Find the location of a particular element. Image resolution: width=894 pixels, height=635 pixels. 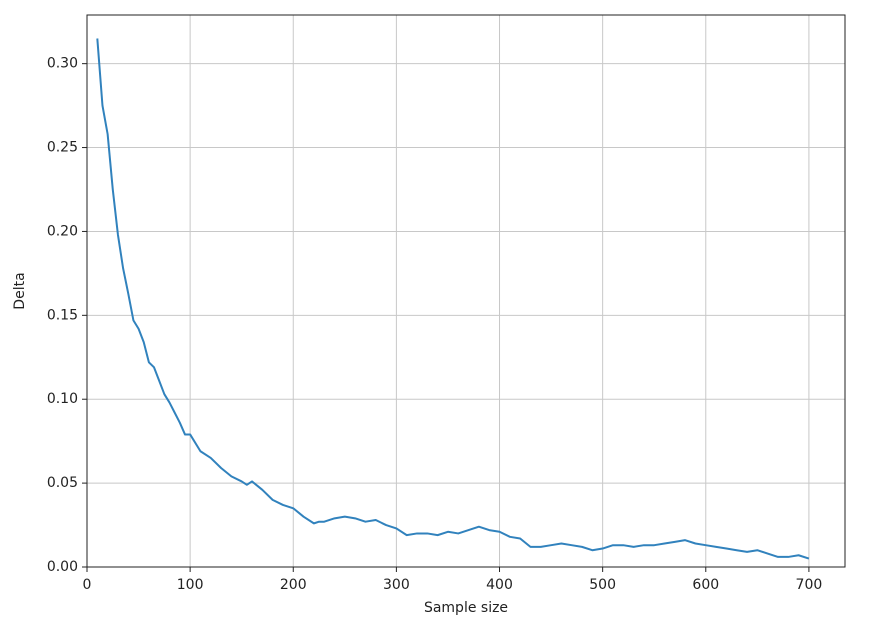

x-tick-label: 300 is located at coordinates (396, 585).